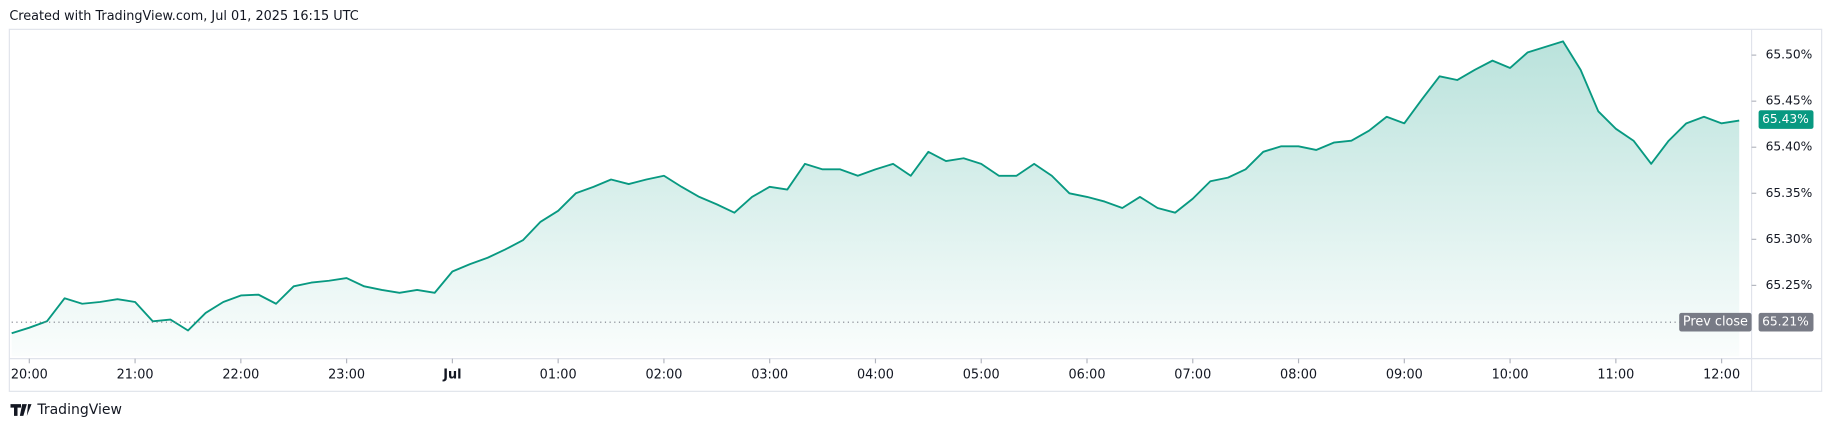  I want to click on x-tick-label: 07:00, so click(1192, 374).